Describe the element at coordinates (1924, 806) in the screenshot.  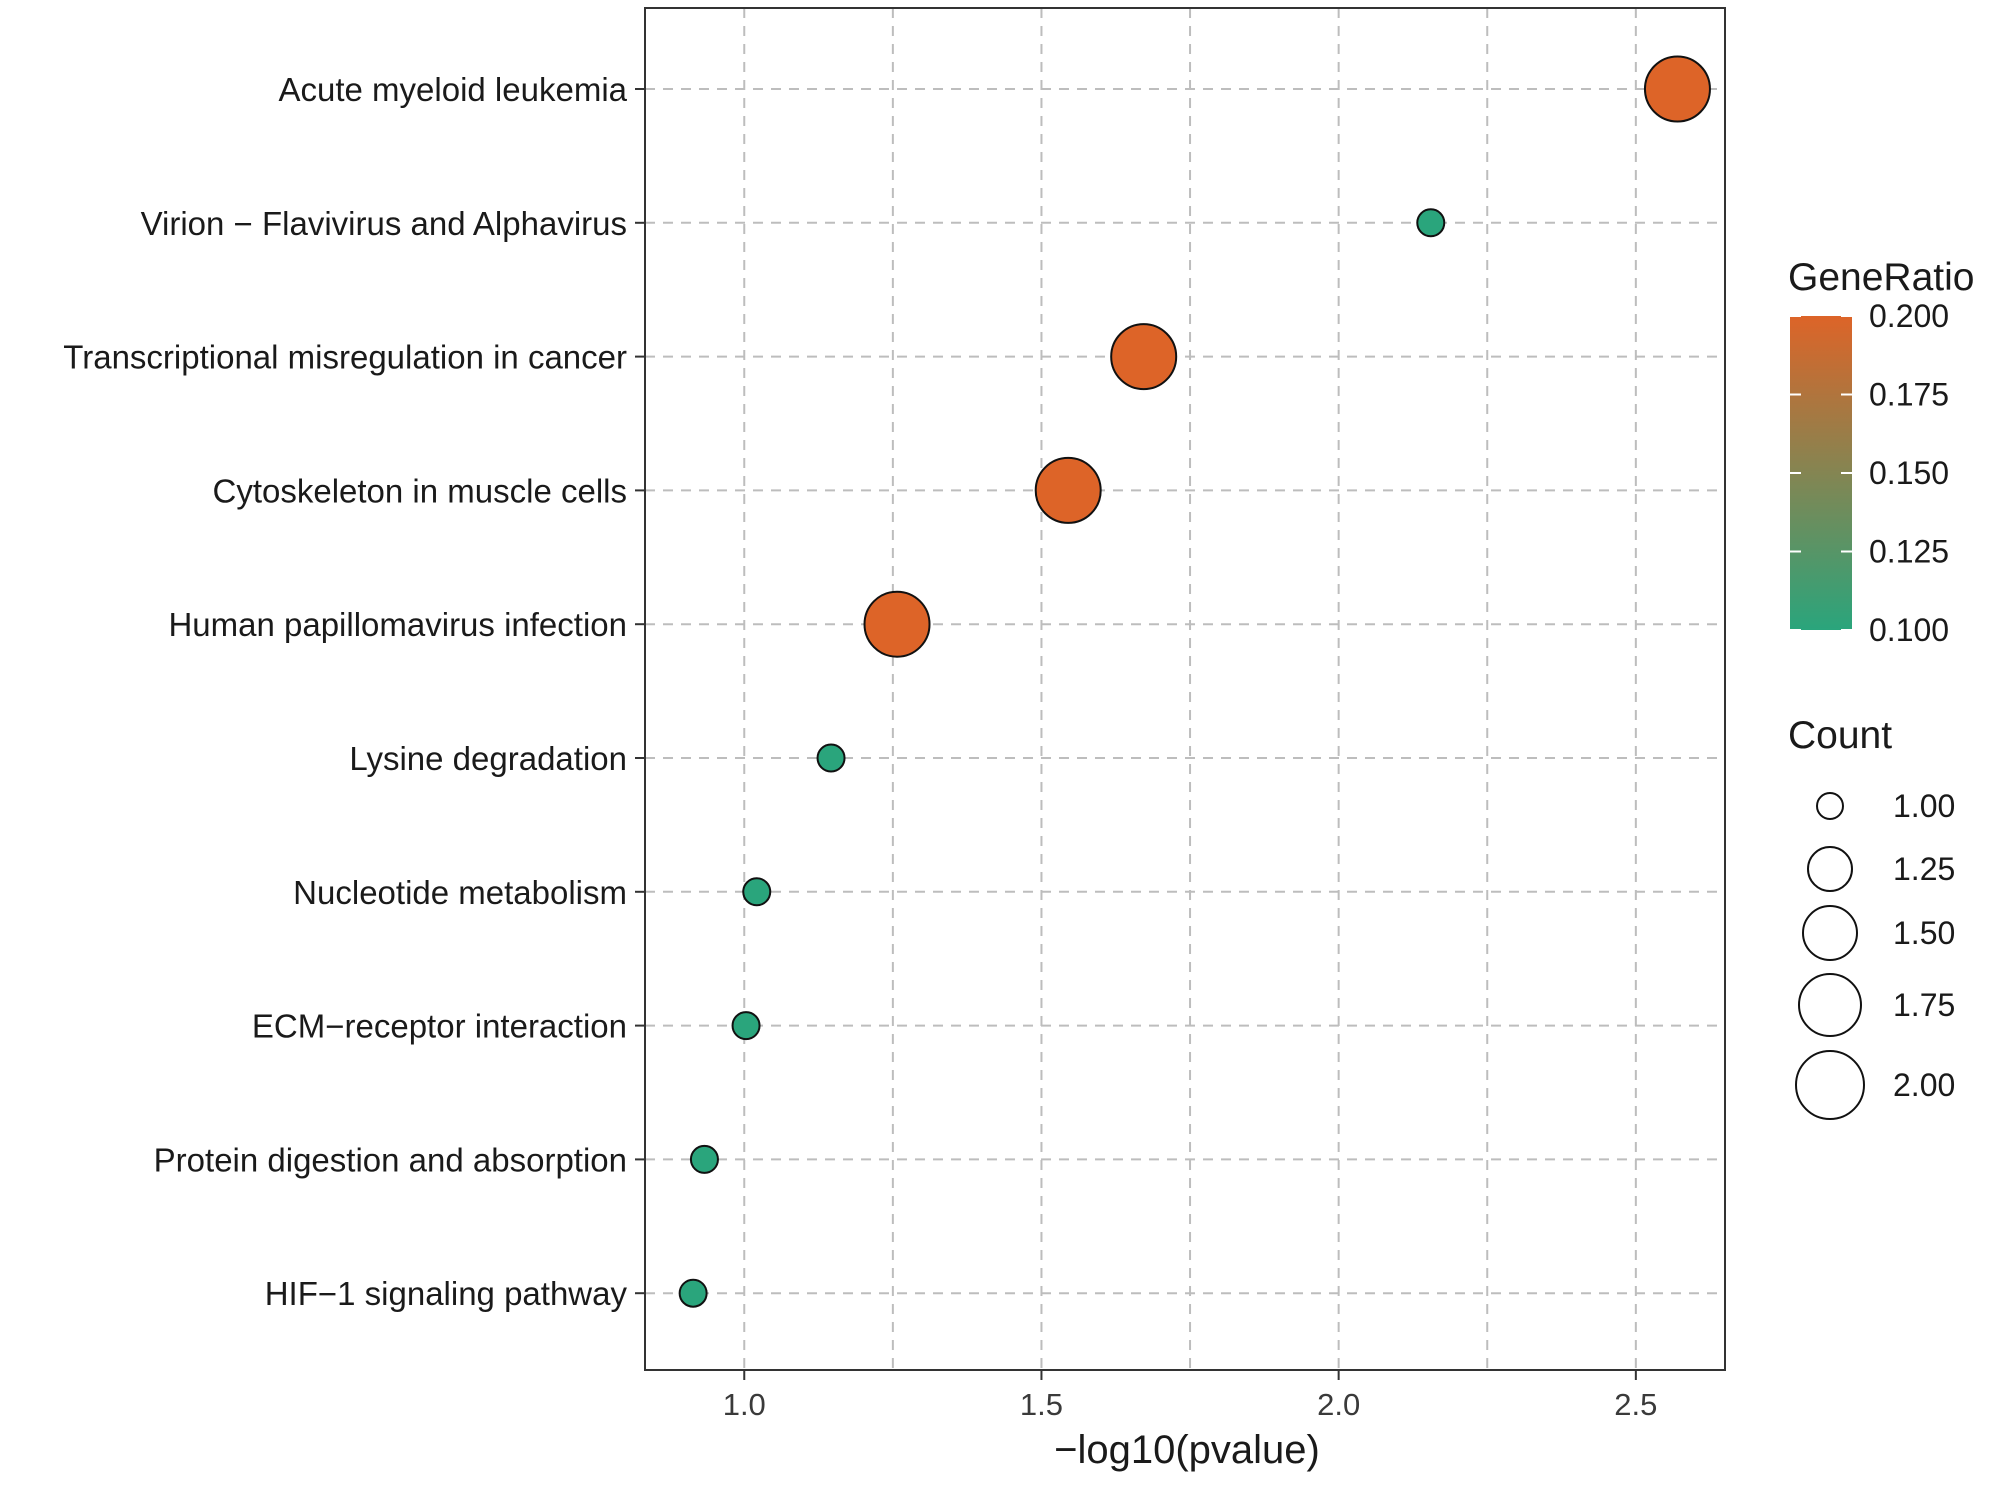
I see `size-legend-label: 1.00` at that location.